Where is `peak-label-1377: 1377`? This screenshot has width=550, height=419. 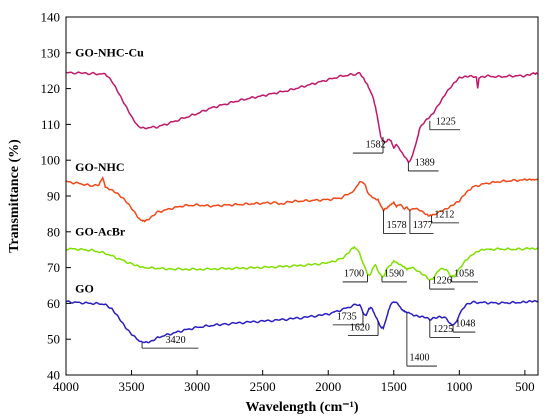 peak-label-1377: 1377 is located at coordinates (423, 225).